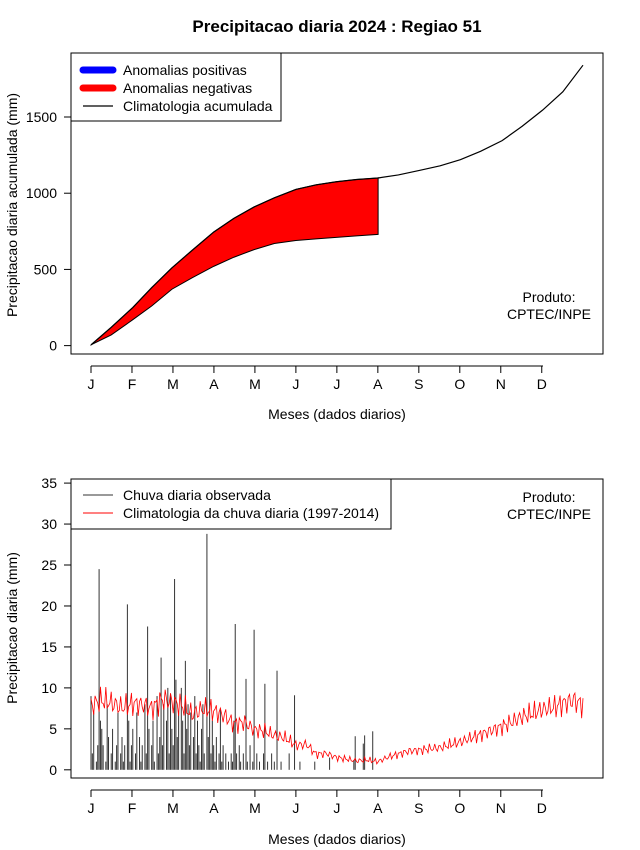 The image size is (640, 850). Describe the element at coordinates (459, 384) in the screenshot. I see `cumulative-x-tick-label: O` at that location.